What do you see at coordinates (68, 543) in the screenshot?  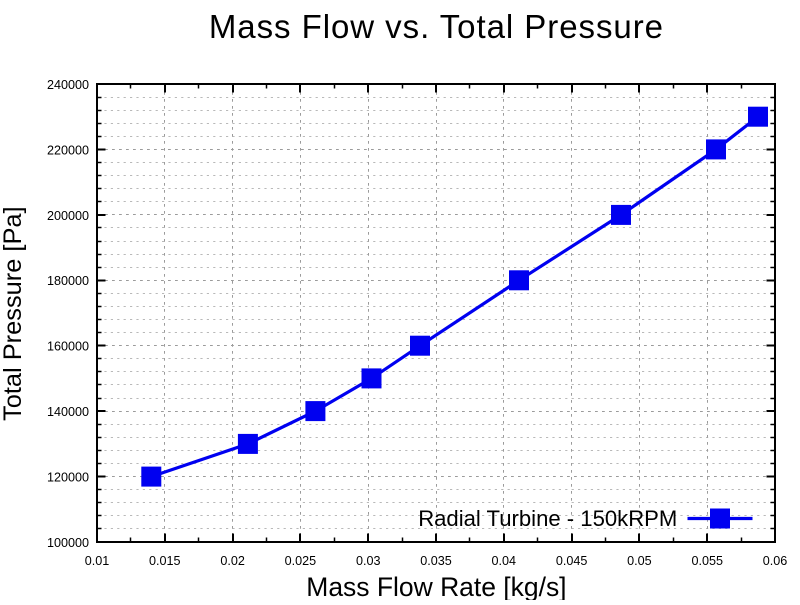 I see `svg-text: 100000` at bounding box center [68, 543].